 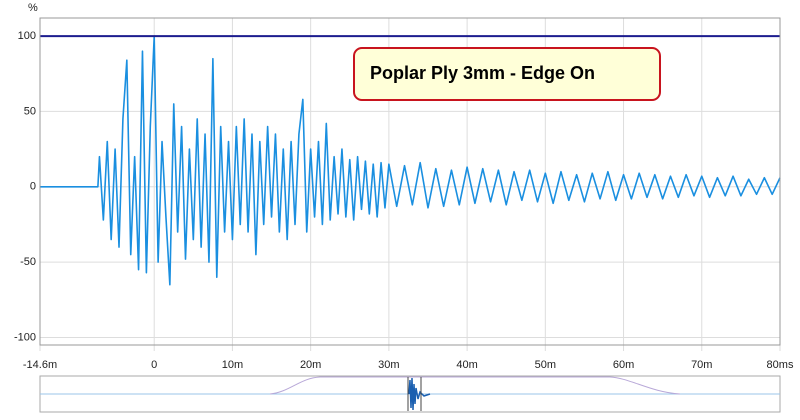 I want to click on x-tick-label: 20m, so click(x=310, y=365).